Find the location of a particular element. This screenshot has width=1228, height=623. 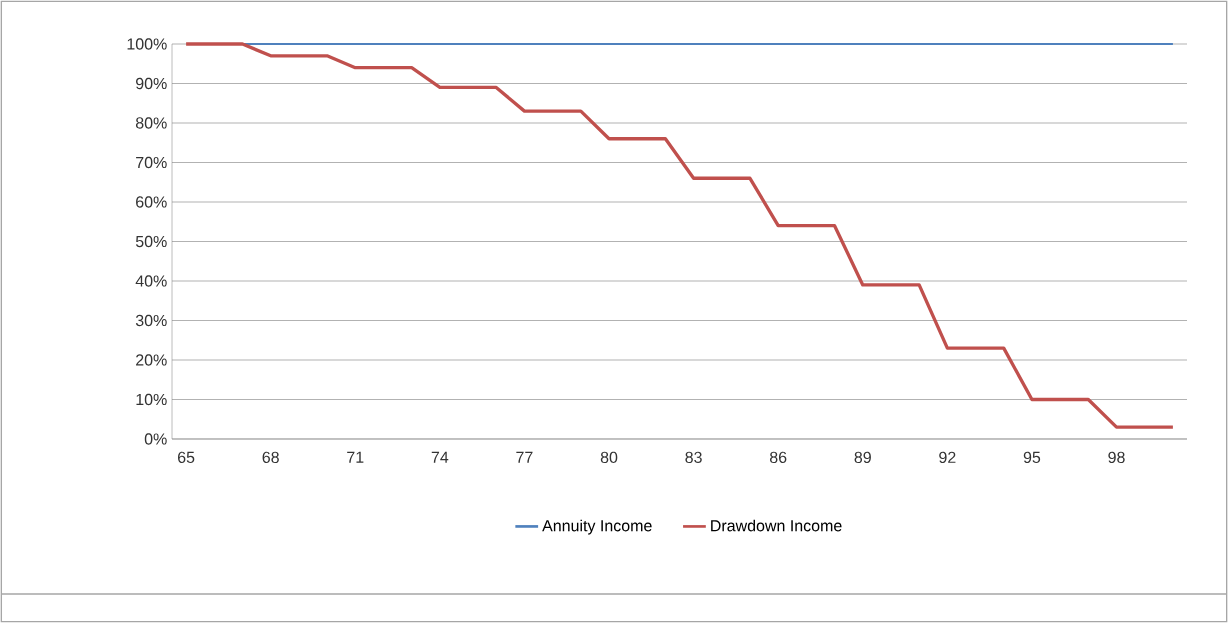

y-tick-label: 20% is located at coordinates (151, 360).